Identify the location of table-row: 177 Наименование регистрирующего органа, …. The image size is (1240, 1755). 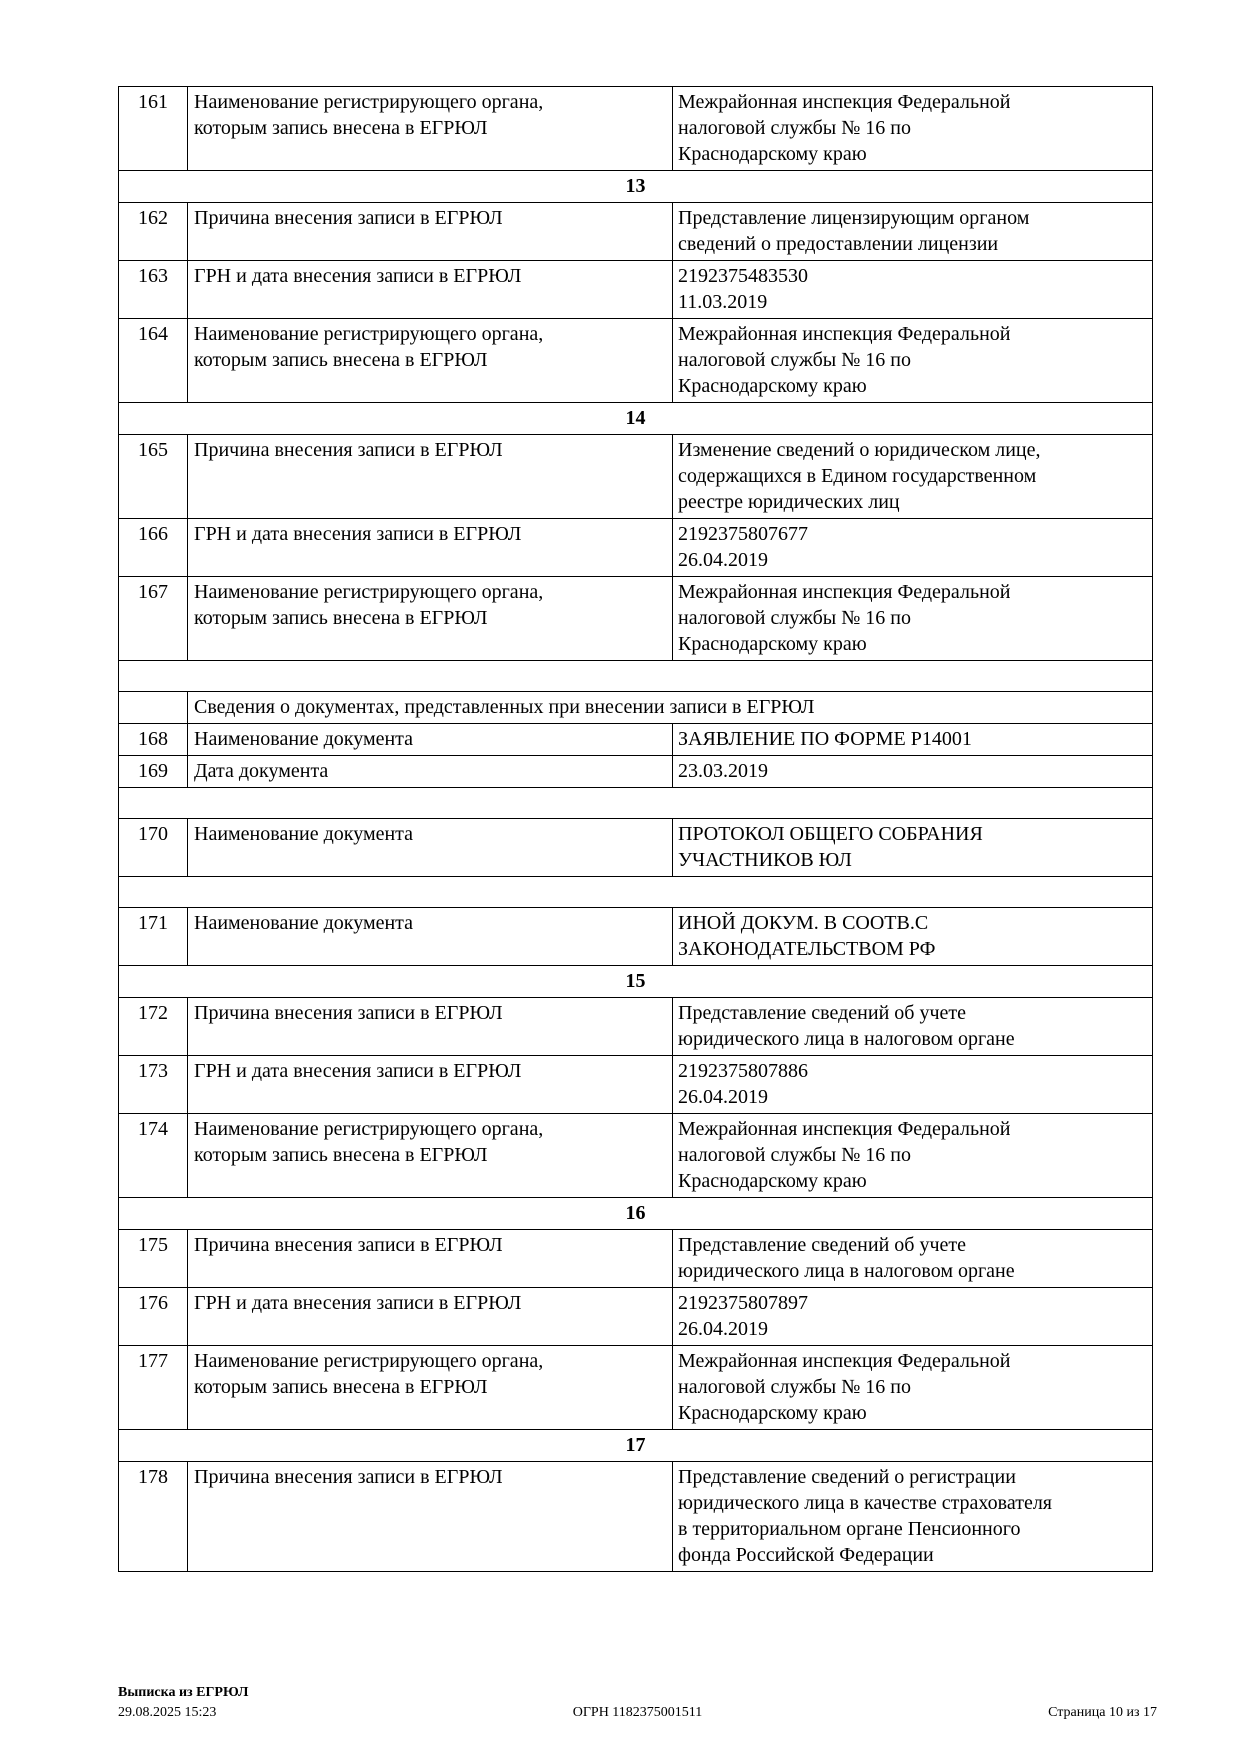
(635, 1387).